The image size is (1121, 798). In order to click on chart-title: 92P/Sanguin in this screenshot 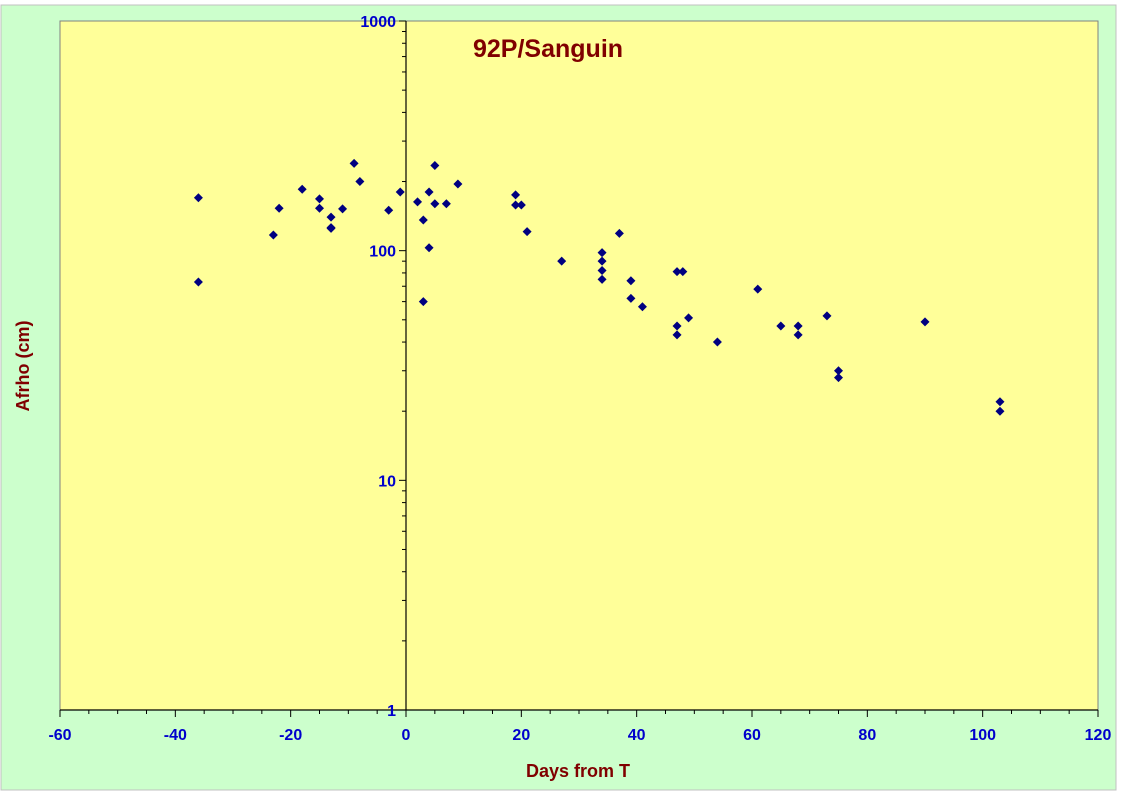, I will do `click(548, 49)`.